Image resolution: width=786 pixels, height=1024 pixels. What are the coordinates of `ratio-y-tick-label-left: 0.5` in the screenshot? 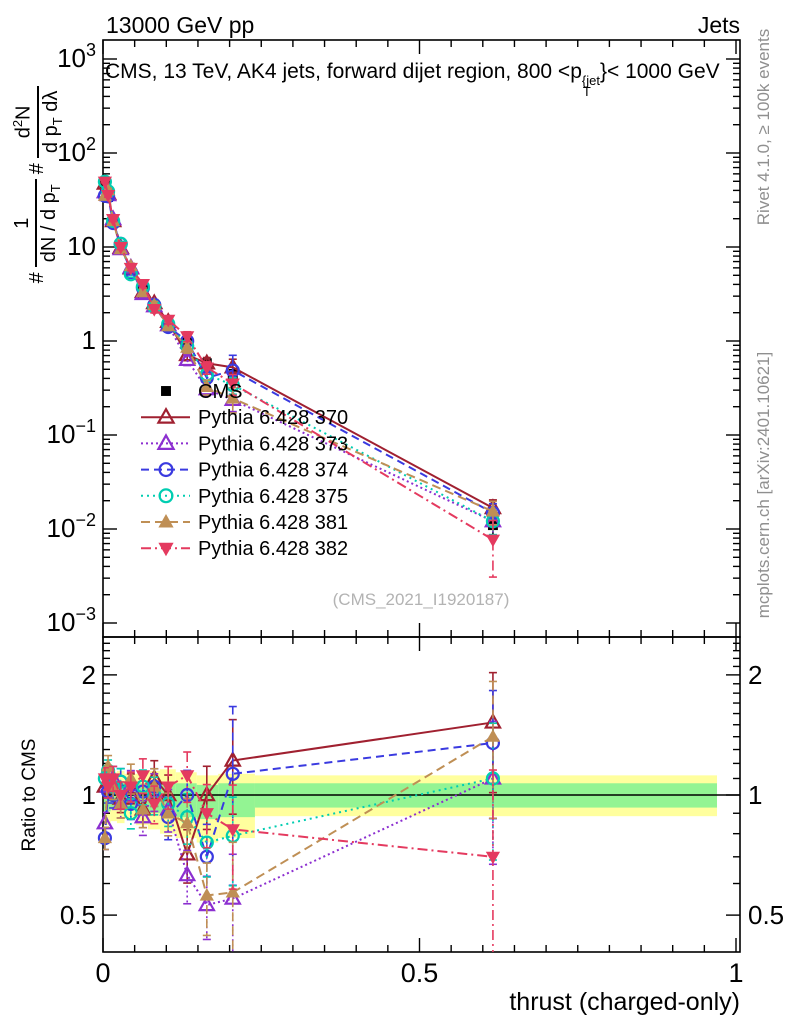 It's located at (78, 915).